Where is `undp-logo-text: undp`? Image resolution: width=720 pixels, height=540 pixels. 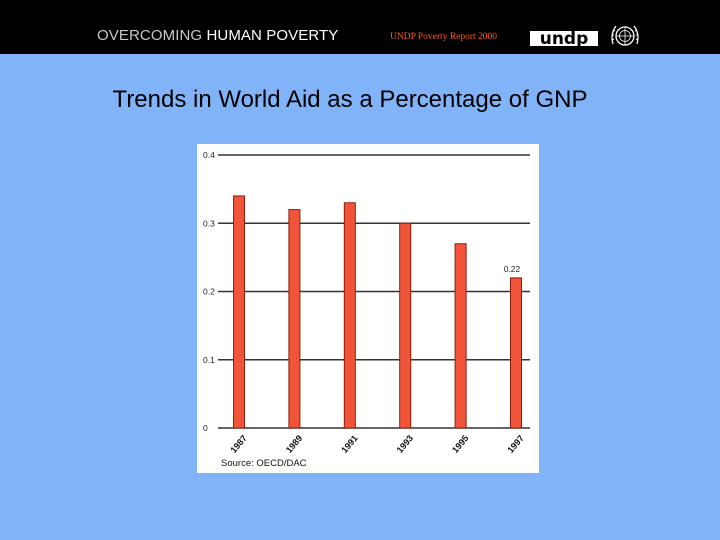 undp-logo-text: undp is located at coordinates (564, 39).